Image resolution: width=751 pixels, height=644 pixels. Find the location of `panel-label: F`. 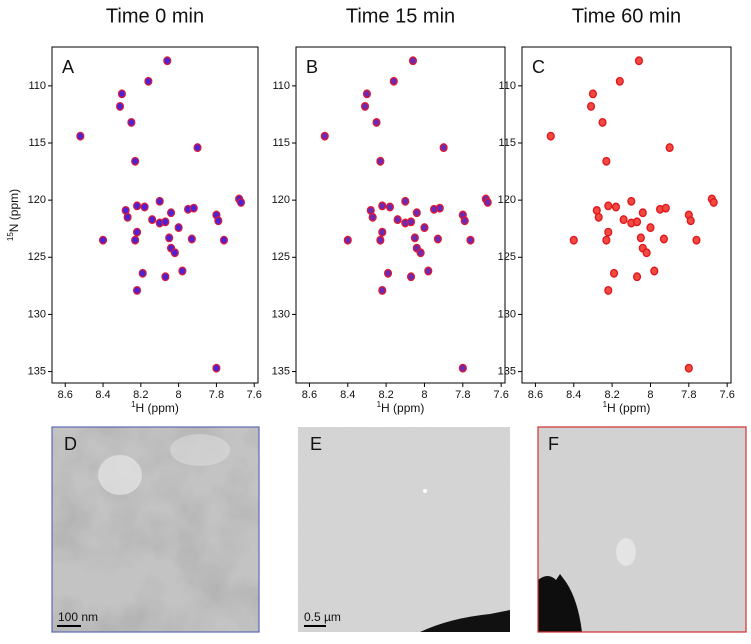

panel-label: F is located at coordinates (553, 444).